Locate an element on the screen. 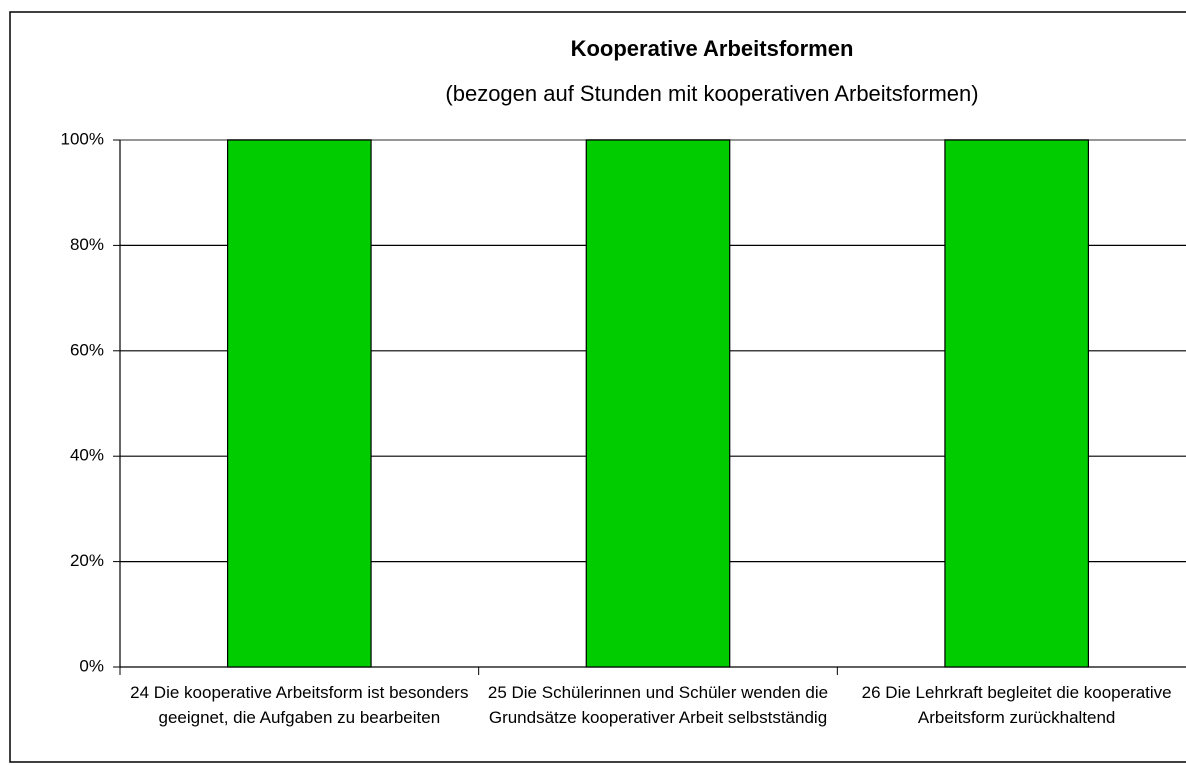 This screenshot has height=765, width=1186. y-tick-label: 40% is located at coordinates (87, 455).